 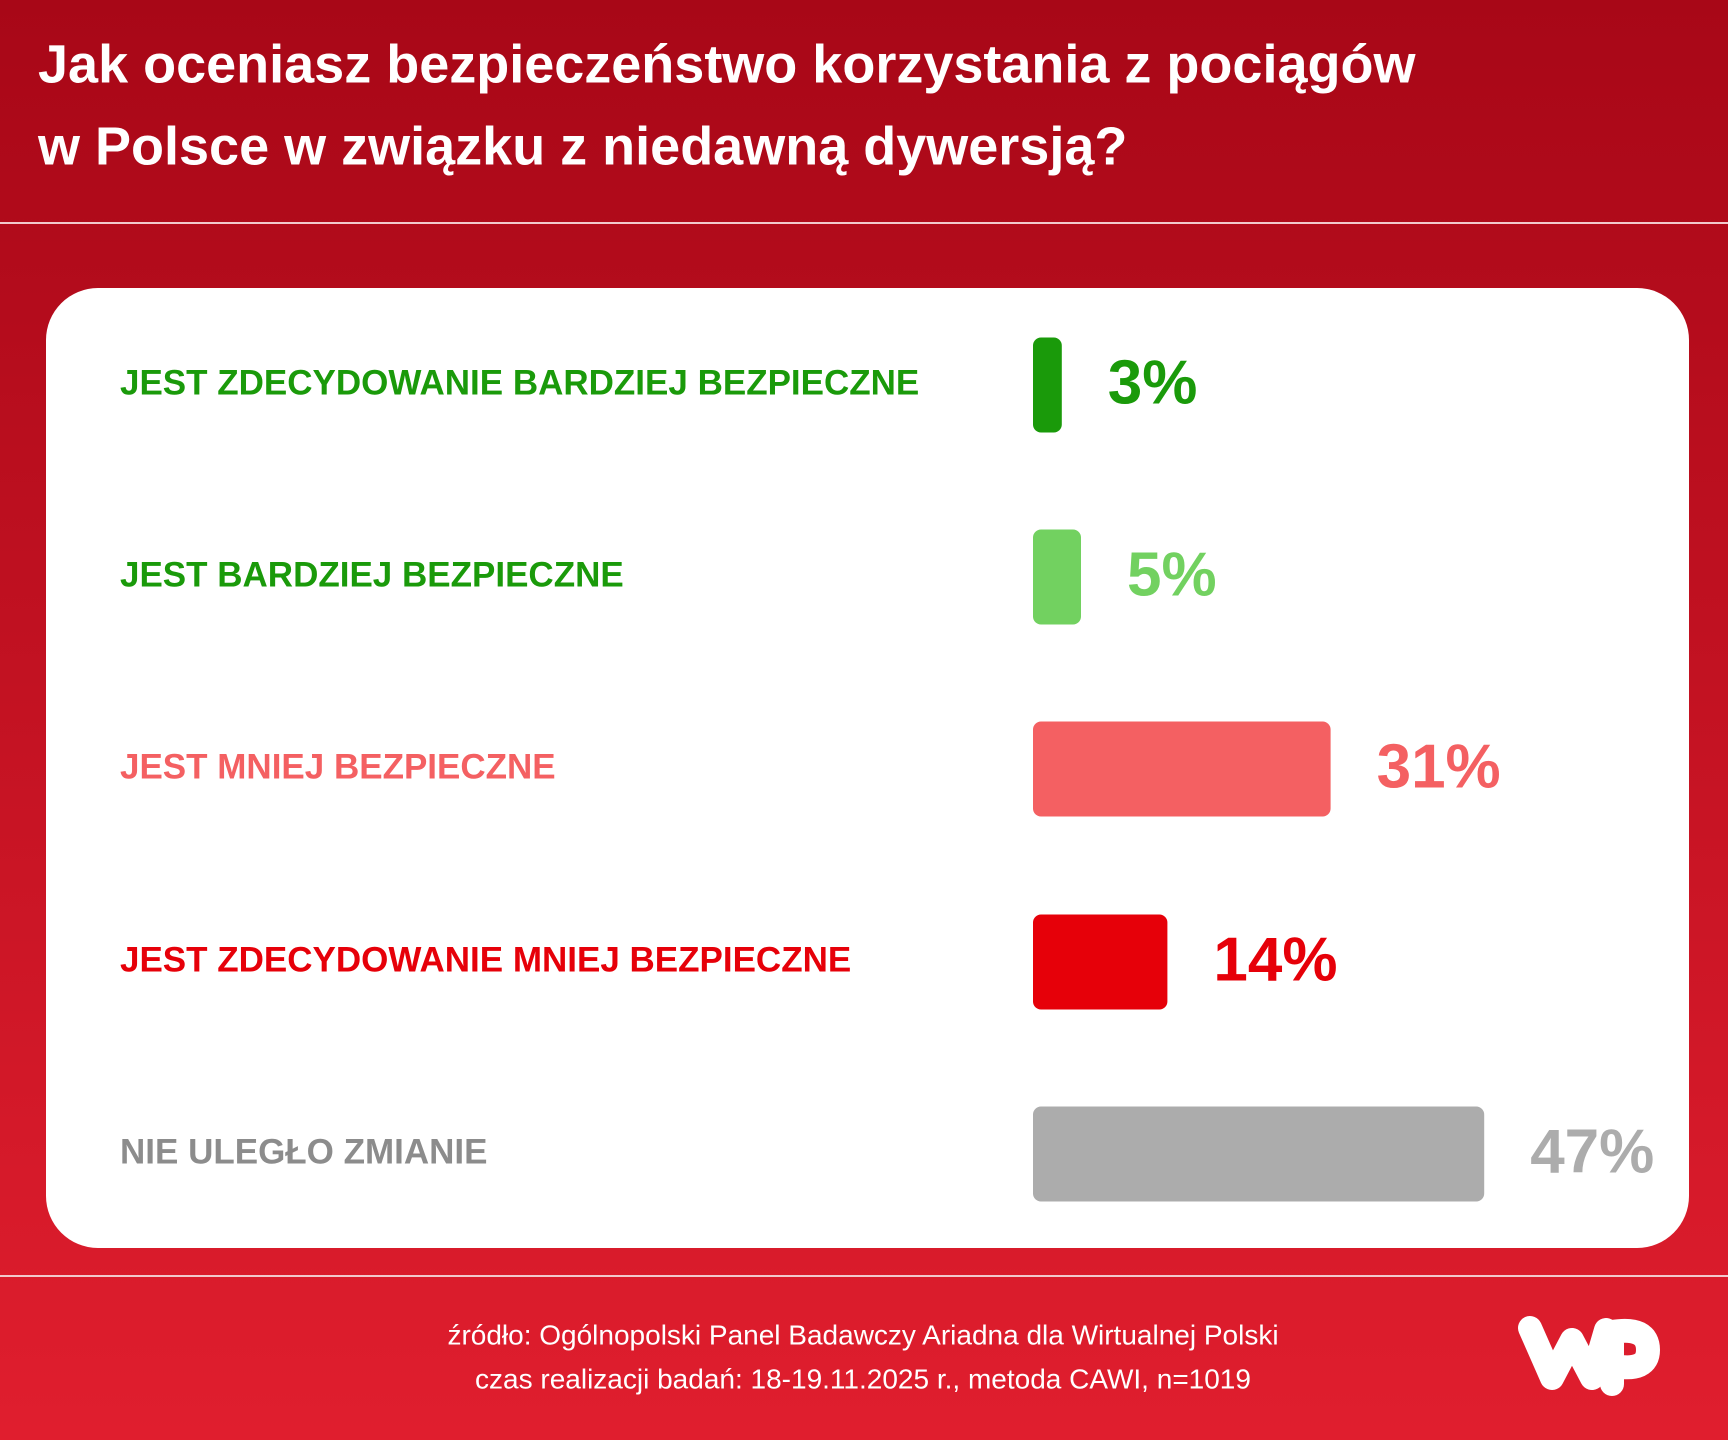 I want to click on value-label: 3%, so click(x=1153, y=382).